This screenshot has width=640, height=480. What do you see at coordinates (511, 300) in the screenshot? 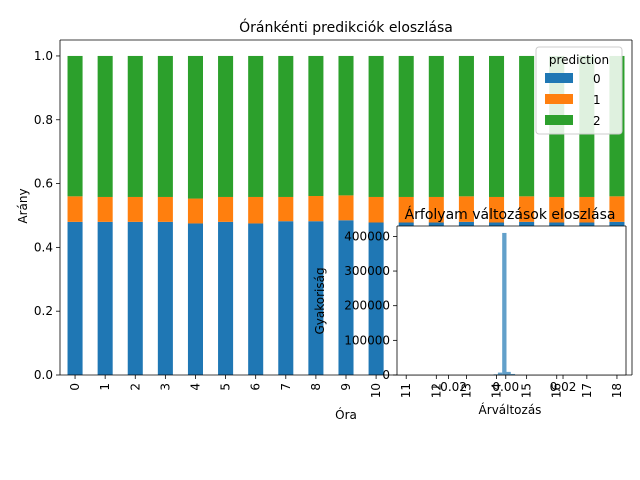
I see `inset-plot-background` at bounding box center [511, 300].